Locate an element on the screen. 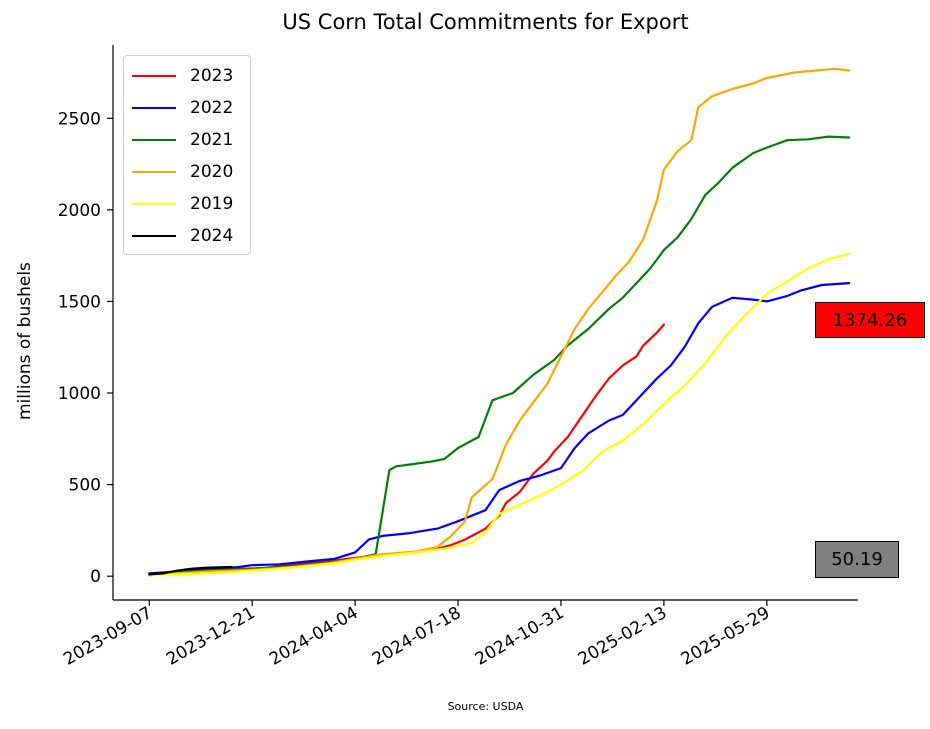  chart-title: US Corn Total Commitments for Export is located at coordinates (485, 22).